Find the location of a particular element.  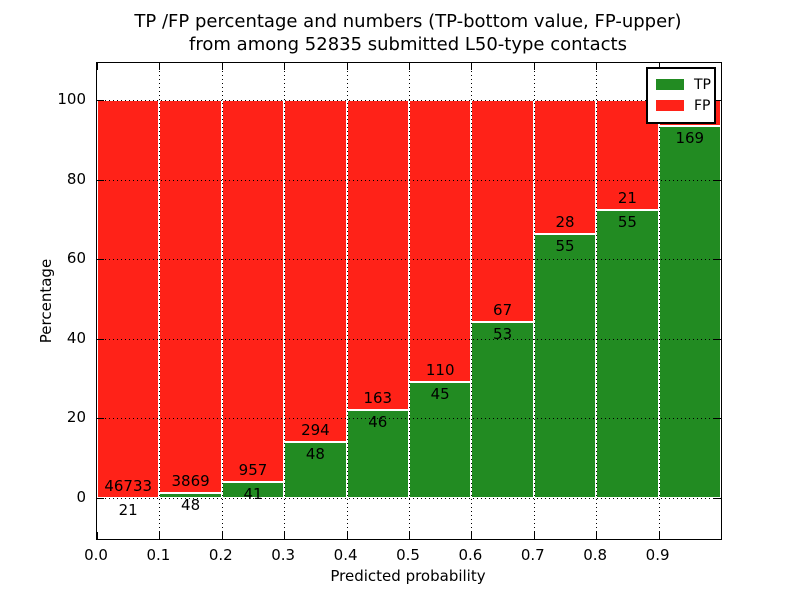

tp-count-label: 41 is located at coordinates (253, 493).